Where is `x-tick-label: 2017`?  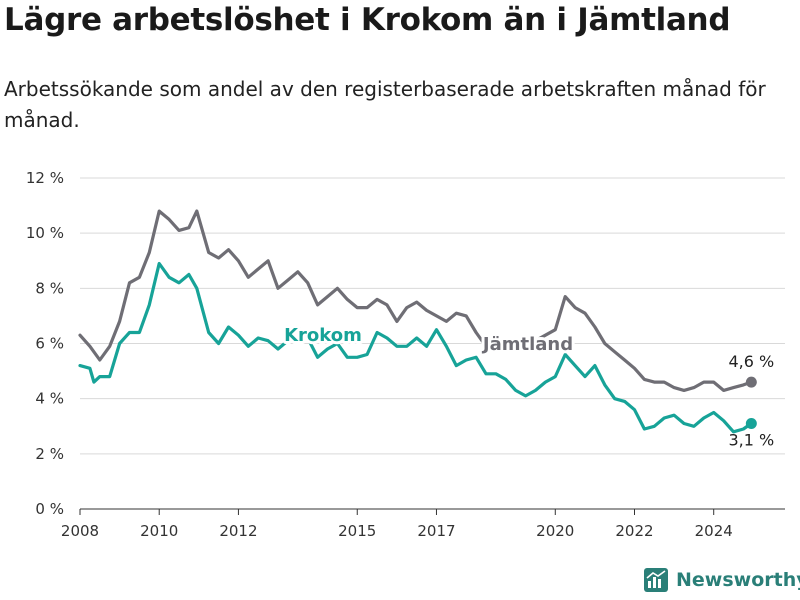
x-tick-label: 2017 is located at coordinates (436, 531).